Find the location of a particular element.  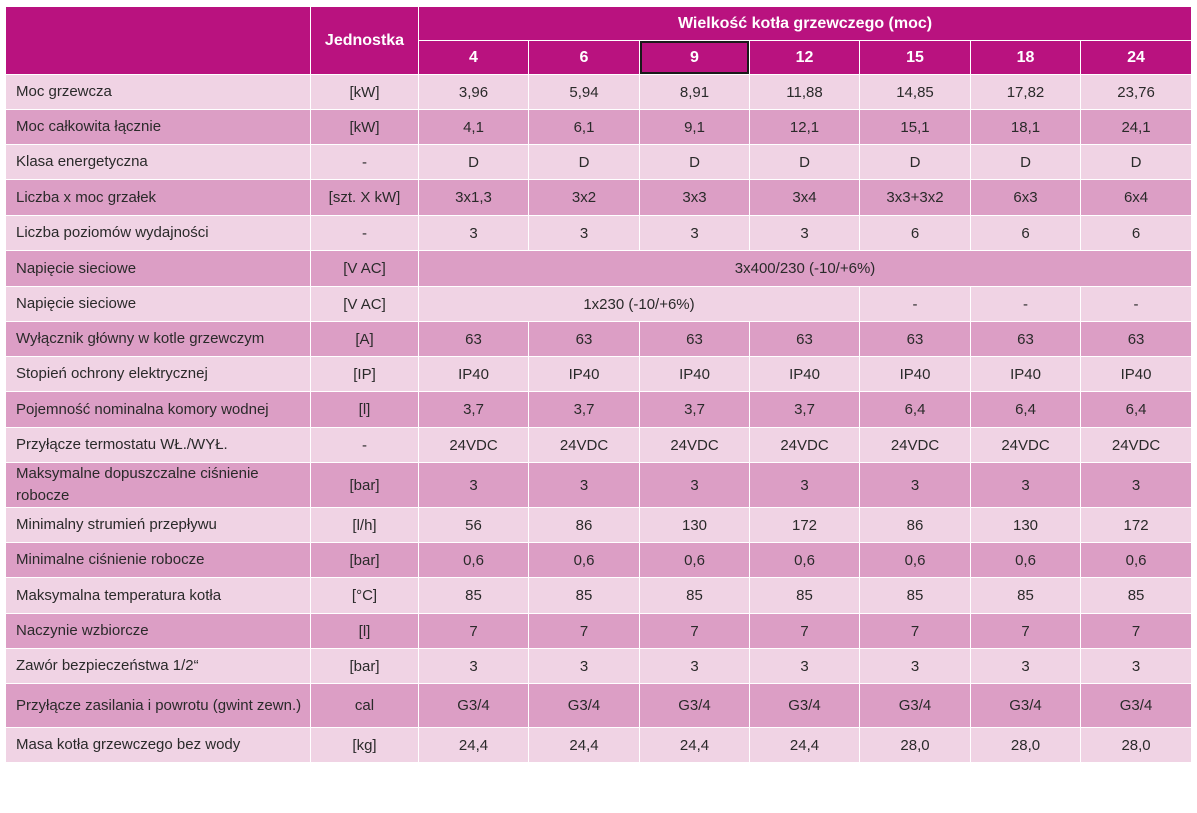

header-size-selected: 9 is located at coordinates (695, 58).